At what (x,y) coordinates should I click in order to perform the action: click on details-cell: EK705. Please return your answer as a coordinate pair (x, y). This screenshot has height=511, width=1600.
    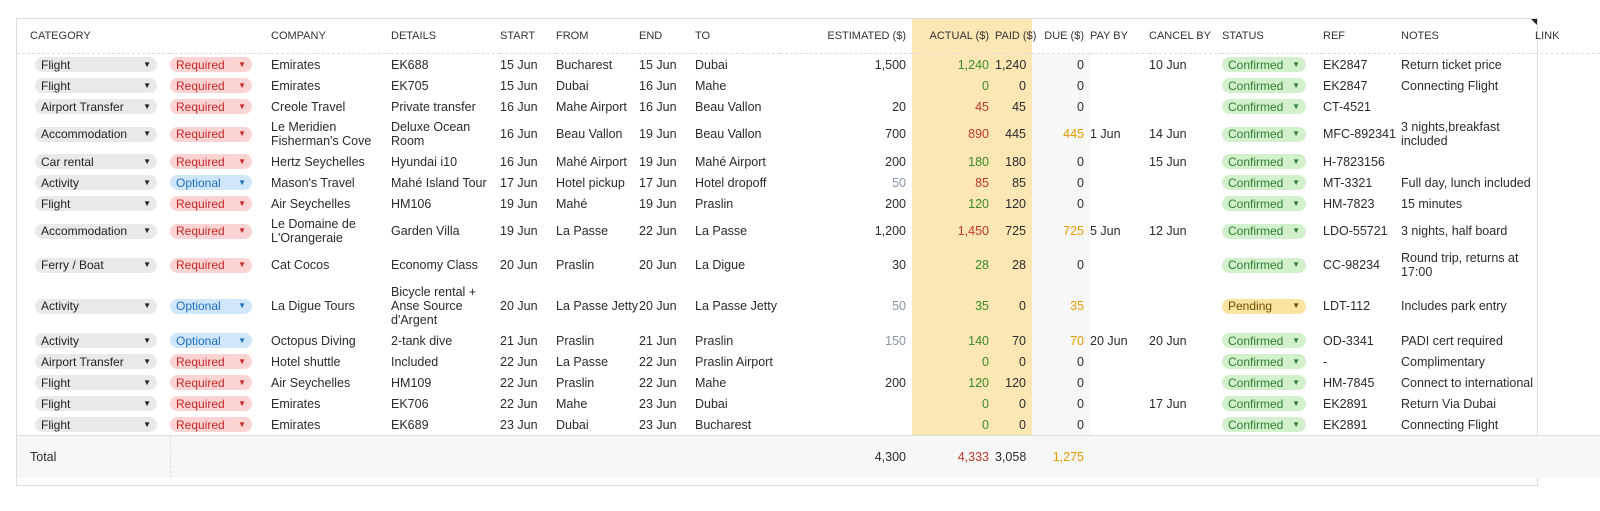
    Looking at the image, I should click on (410, 85).